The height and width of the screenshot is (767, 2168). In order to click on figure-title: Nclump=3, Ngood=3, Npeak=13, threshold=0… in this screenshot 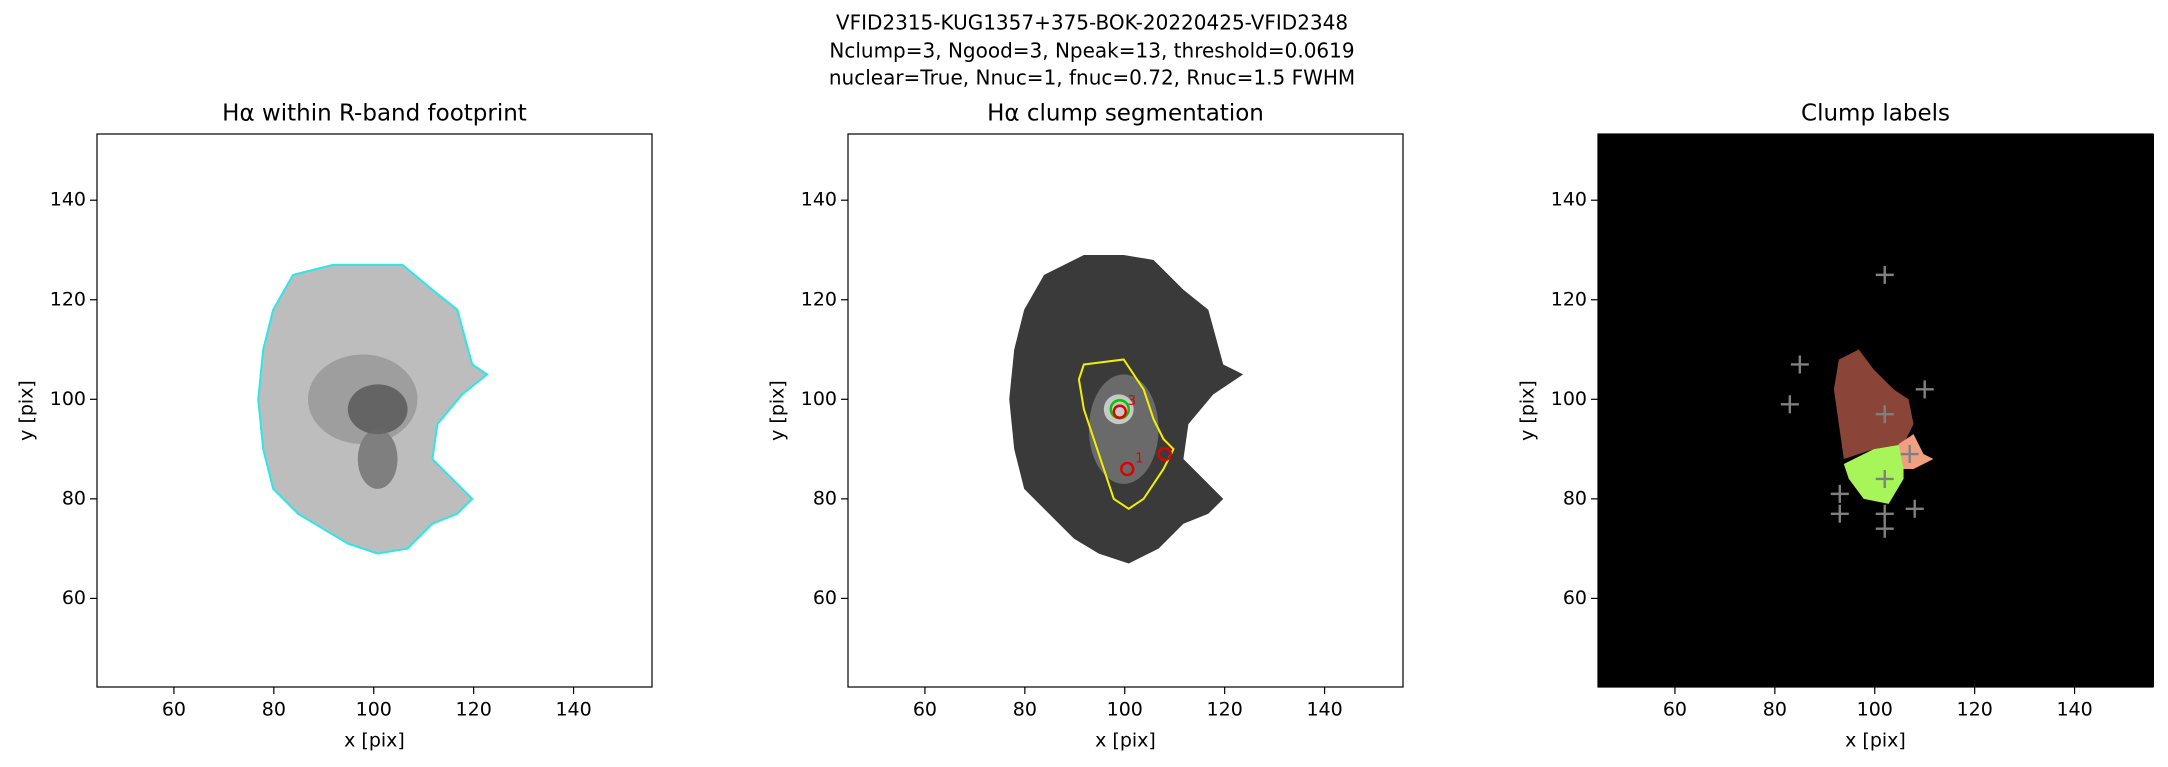, I will do `click(1091, 51)`.